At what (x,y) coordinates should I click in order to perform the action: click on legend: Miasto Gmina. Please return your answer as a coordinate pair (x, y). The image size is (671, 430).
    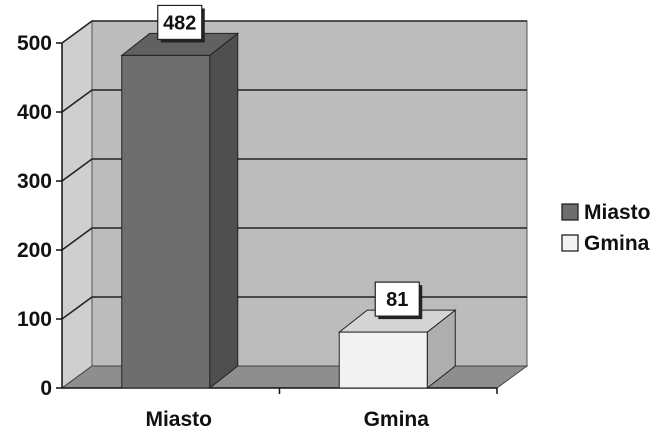
    Looking at the image, I should click on (606, 228).